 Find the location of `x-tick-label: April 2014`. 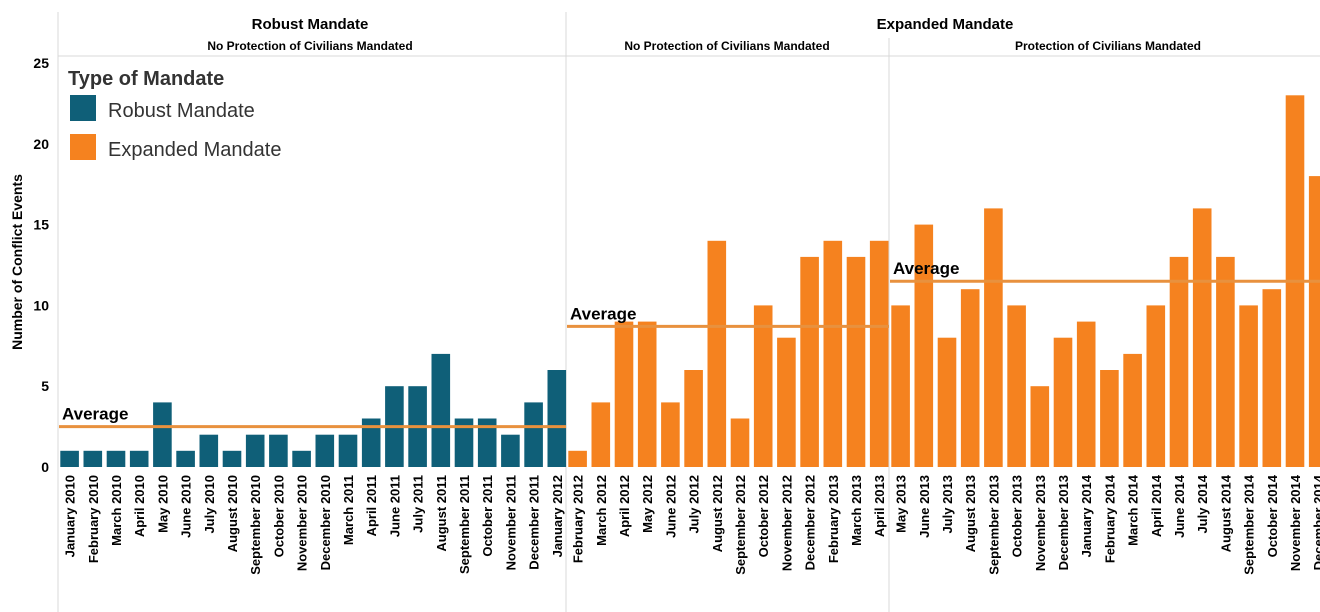

x-tick-label: April 2014 is located at coordinates (1156, 505).